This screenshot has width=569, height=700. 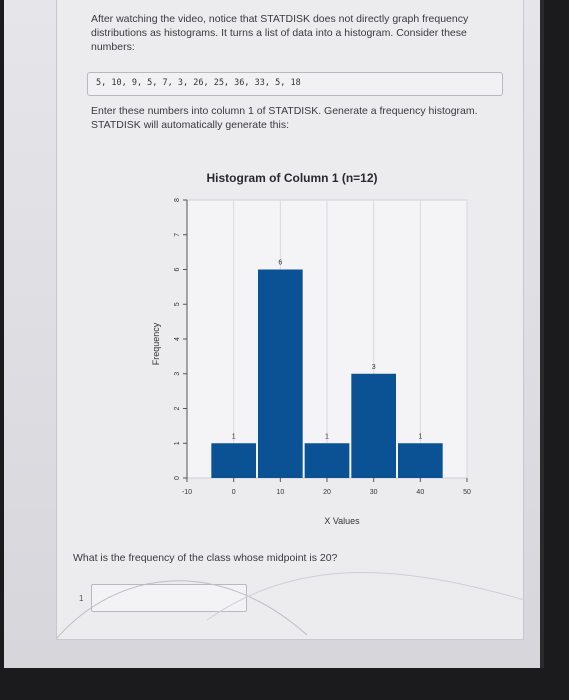 What do you see at coordinates (342, 521) in the screenshot?
I see `x-axis-label: X Values` at bounding box center [342, 521].